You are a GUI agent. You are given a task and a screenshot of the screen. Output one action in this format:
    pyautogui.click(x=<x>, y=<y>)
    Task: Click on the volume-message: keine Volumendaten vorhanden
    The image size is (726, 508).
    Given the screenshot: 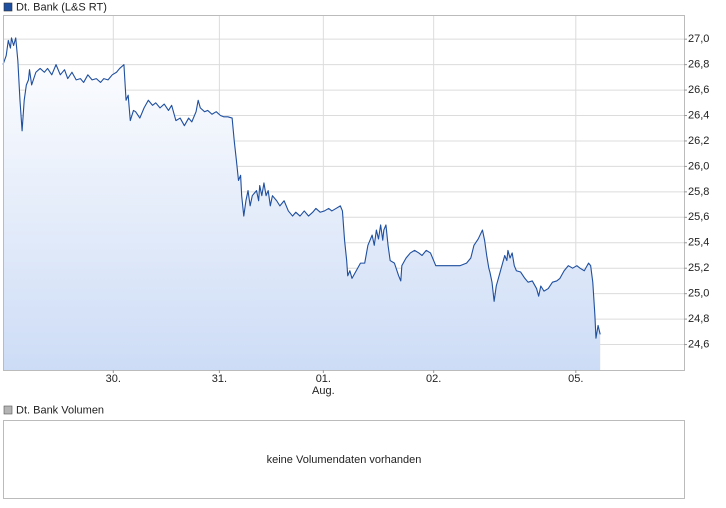 What is the action you would take?
    pyautogui.click(x=344, y=460)
    